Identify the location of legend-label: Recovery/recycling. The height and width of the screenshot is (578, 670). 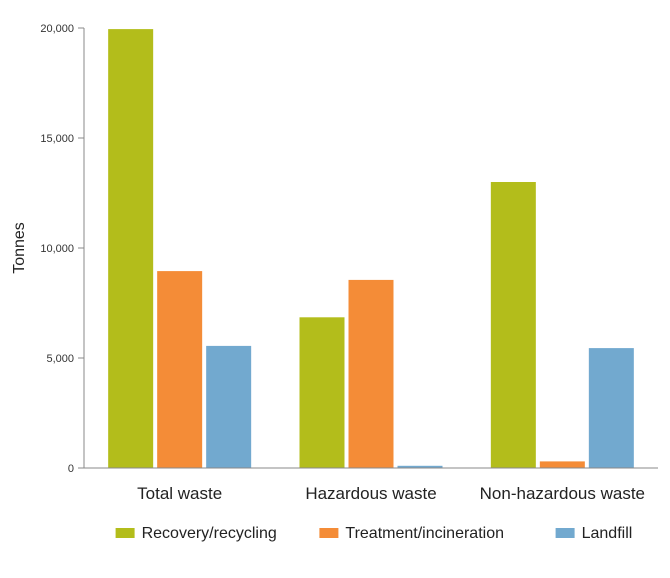
(209, 533).